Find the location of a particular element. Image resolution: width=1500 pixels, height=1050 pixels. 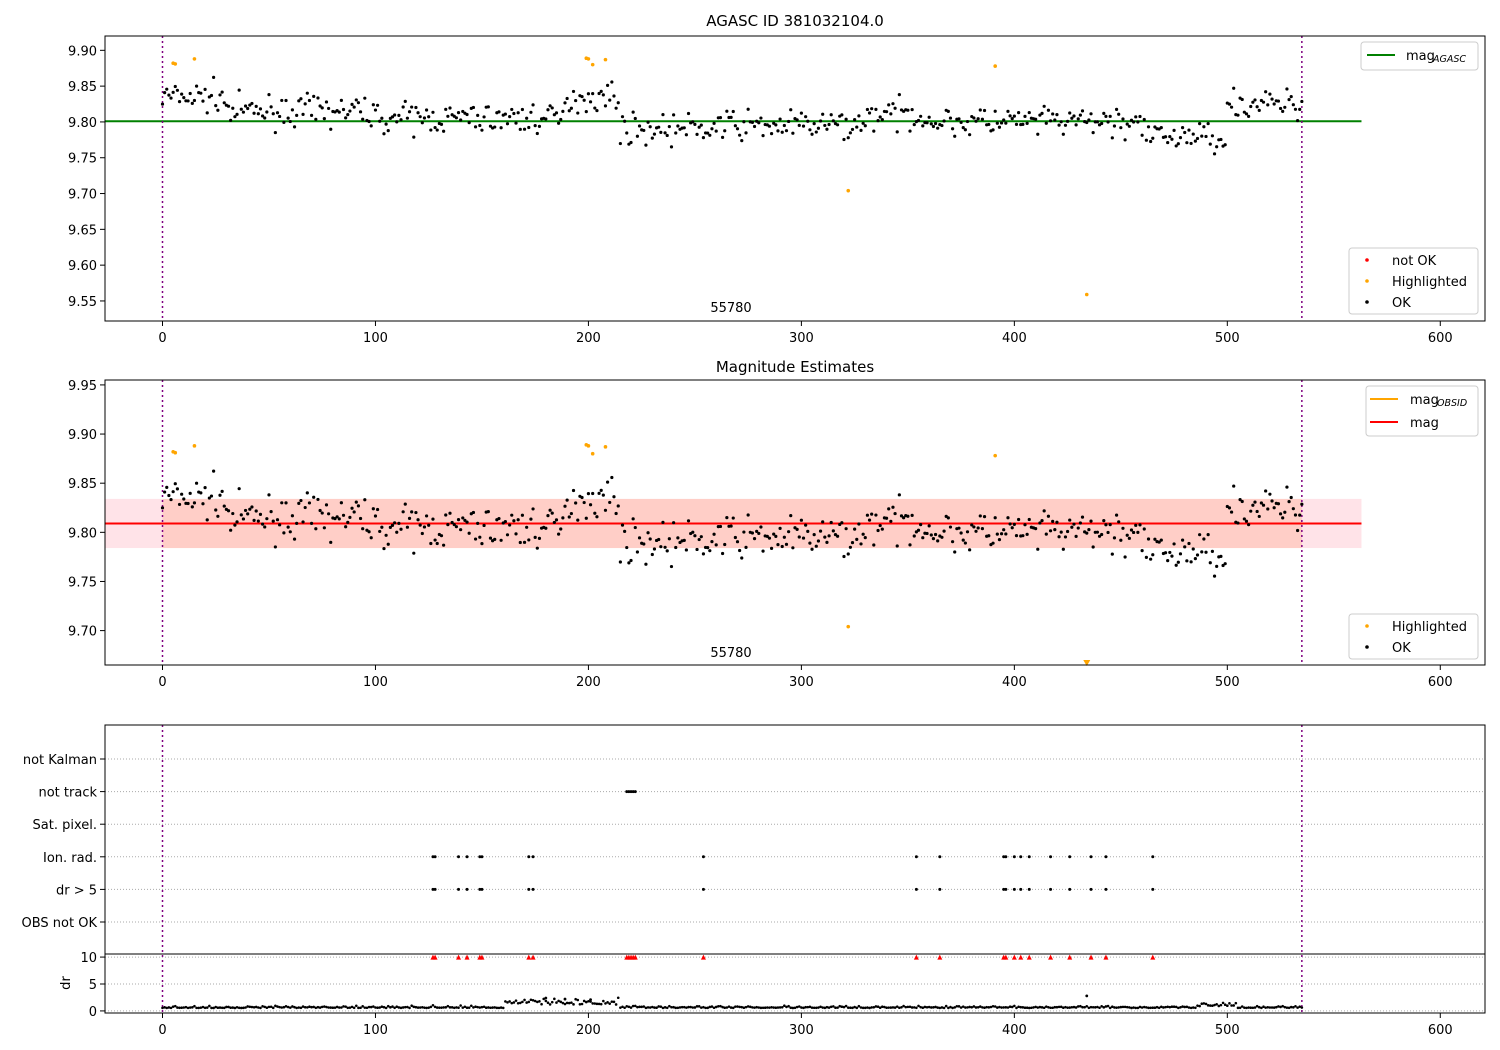

dr-outlier is located at coordinates (1087, 996).